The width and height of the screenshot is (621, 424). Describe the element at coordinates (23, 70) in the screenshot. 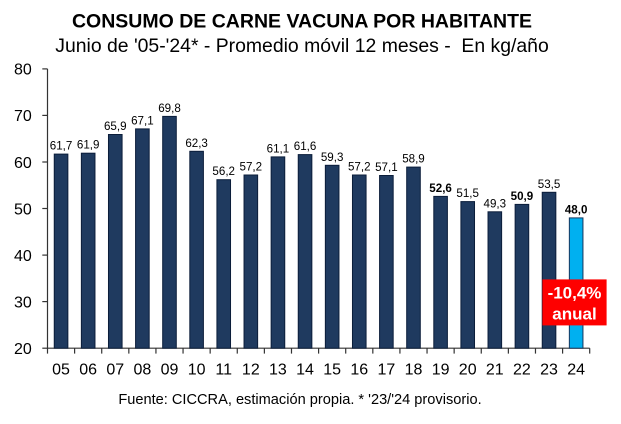

I see `svg-text: 80` at that location.